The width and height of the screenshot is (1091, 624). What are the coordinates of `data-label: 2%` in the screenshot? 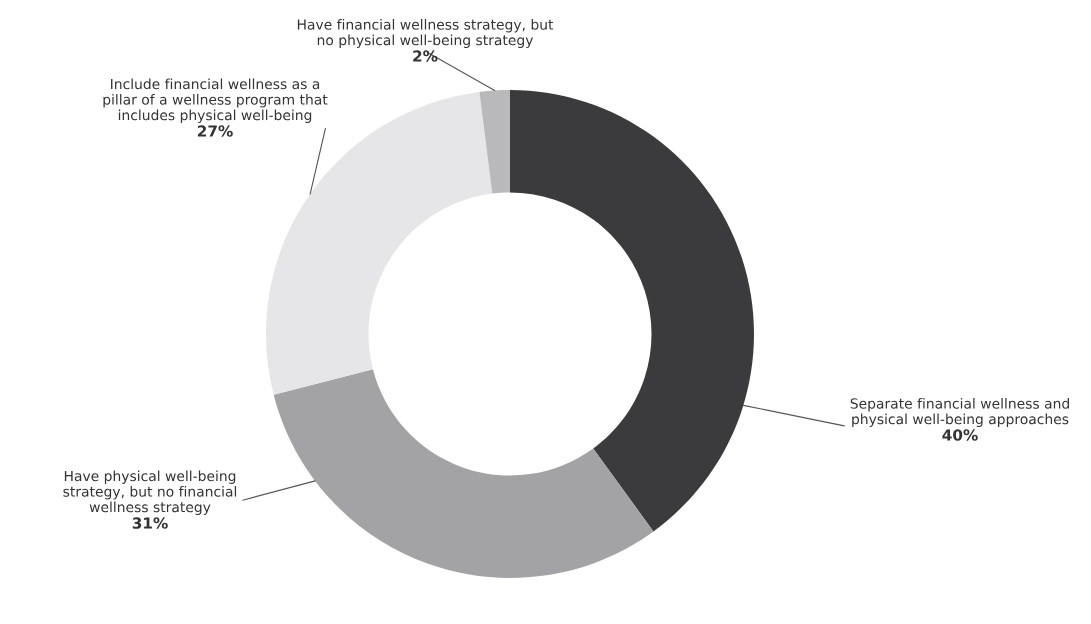 It's located at (425, 56).